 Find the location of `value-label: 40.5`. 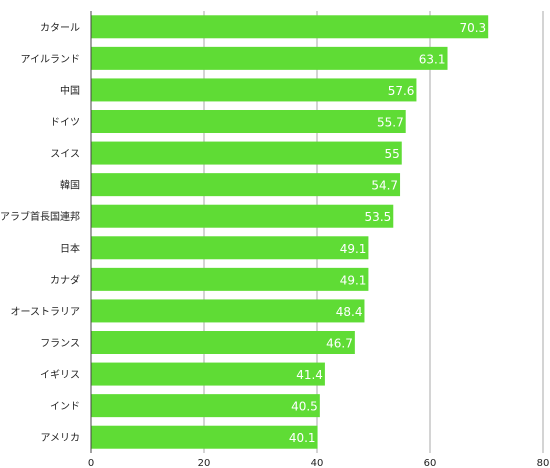

value-label: 40.5 is located at coordinates (304, 407).